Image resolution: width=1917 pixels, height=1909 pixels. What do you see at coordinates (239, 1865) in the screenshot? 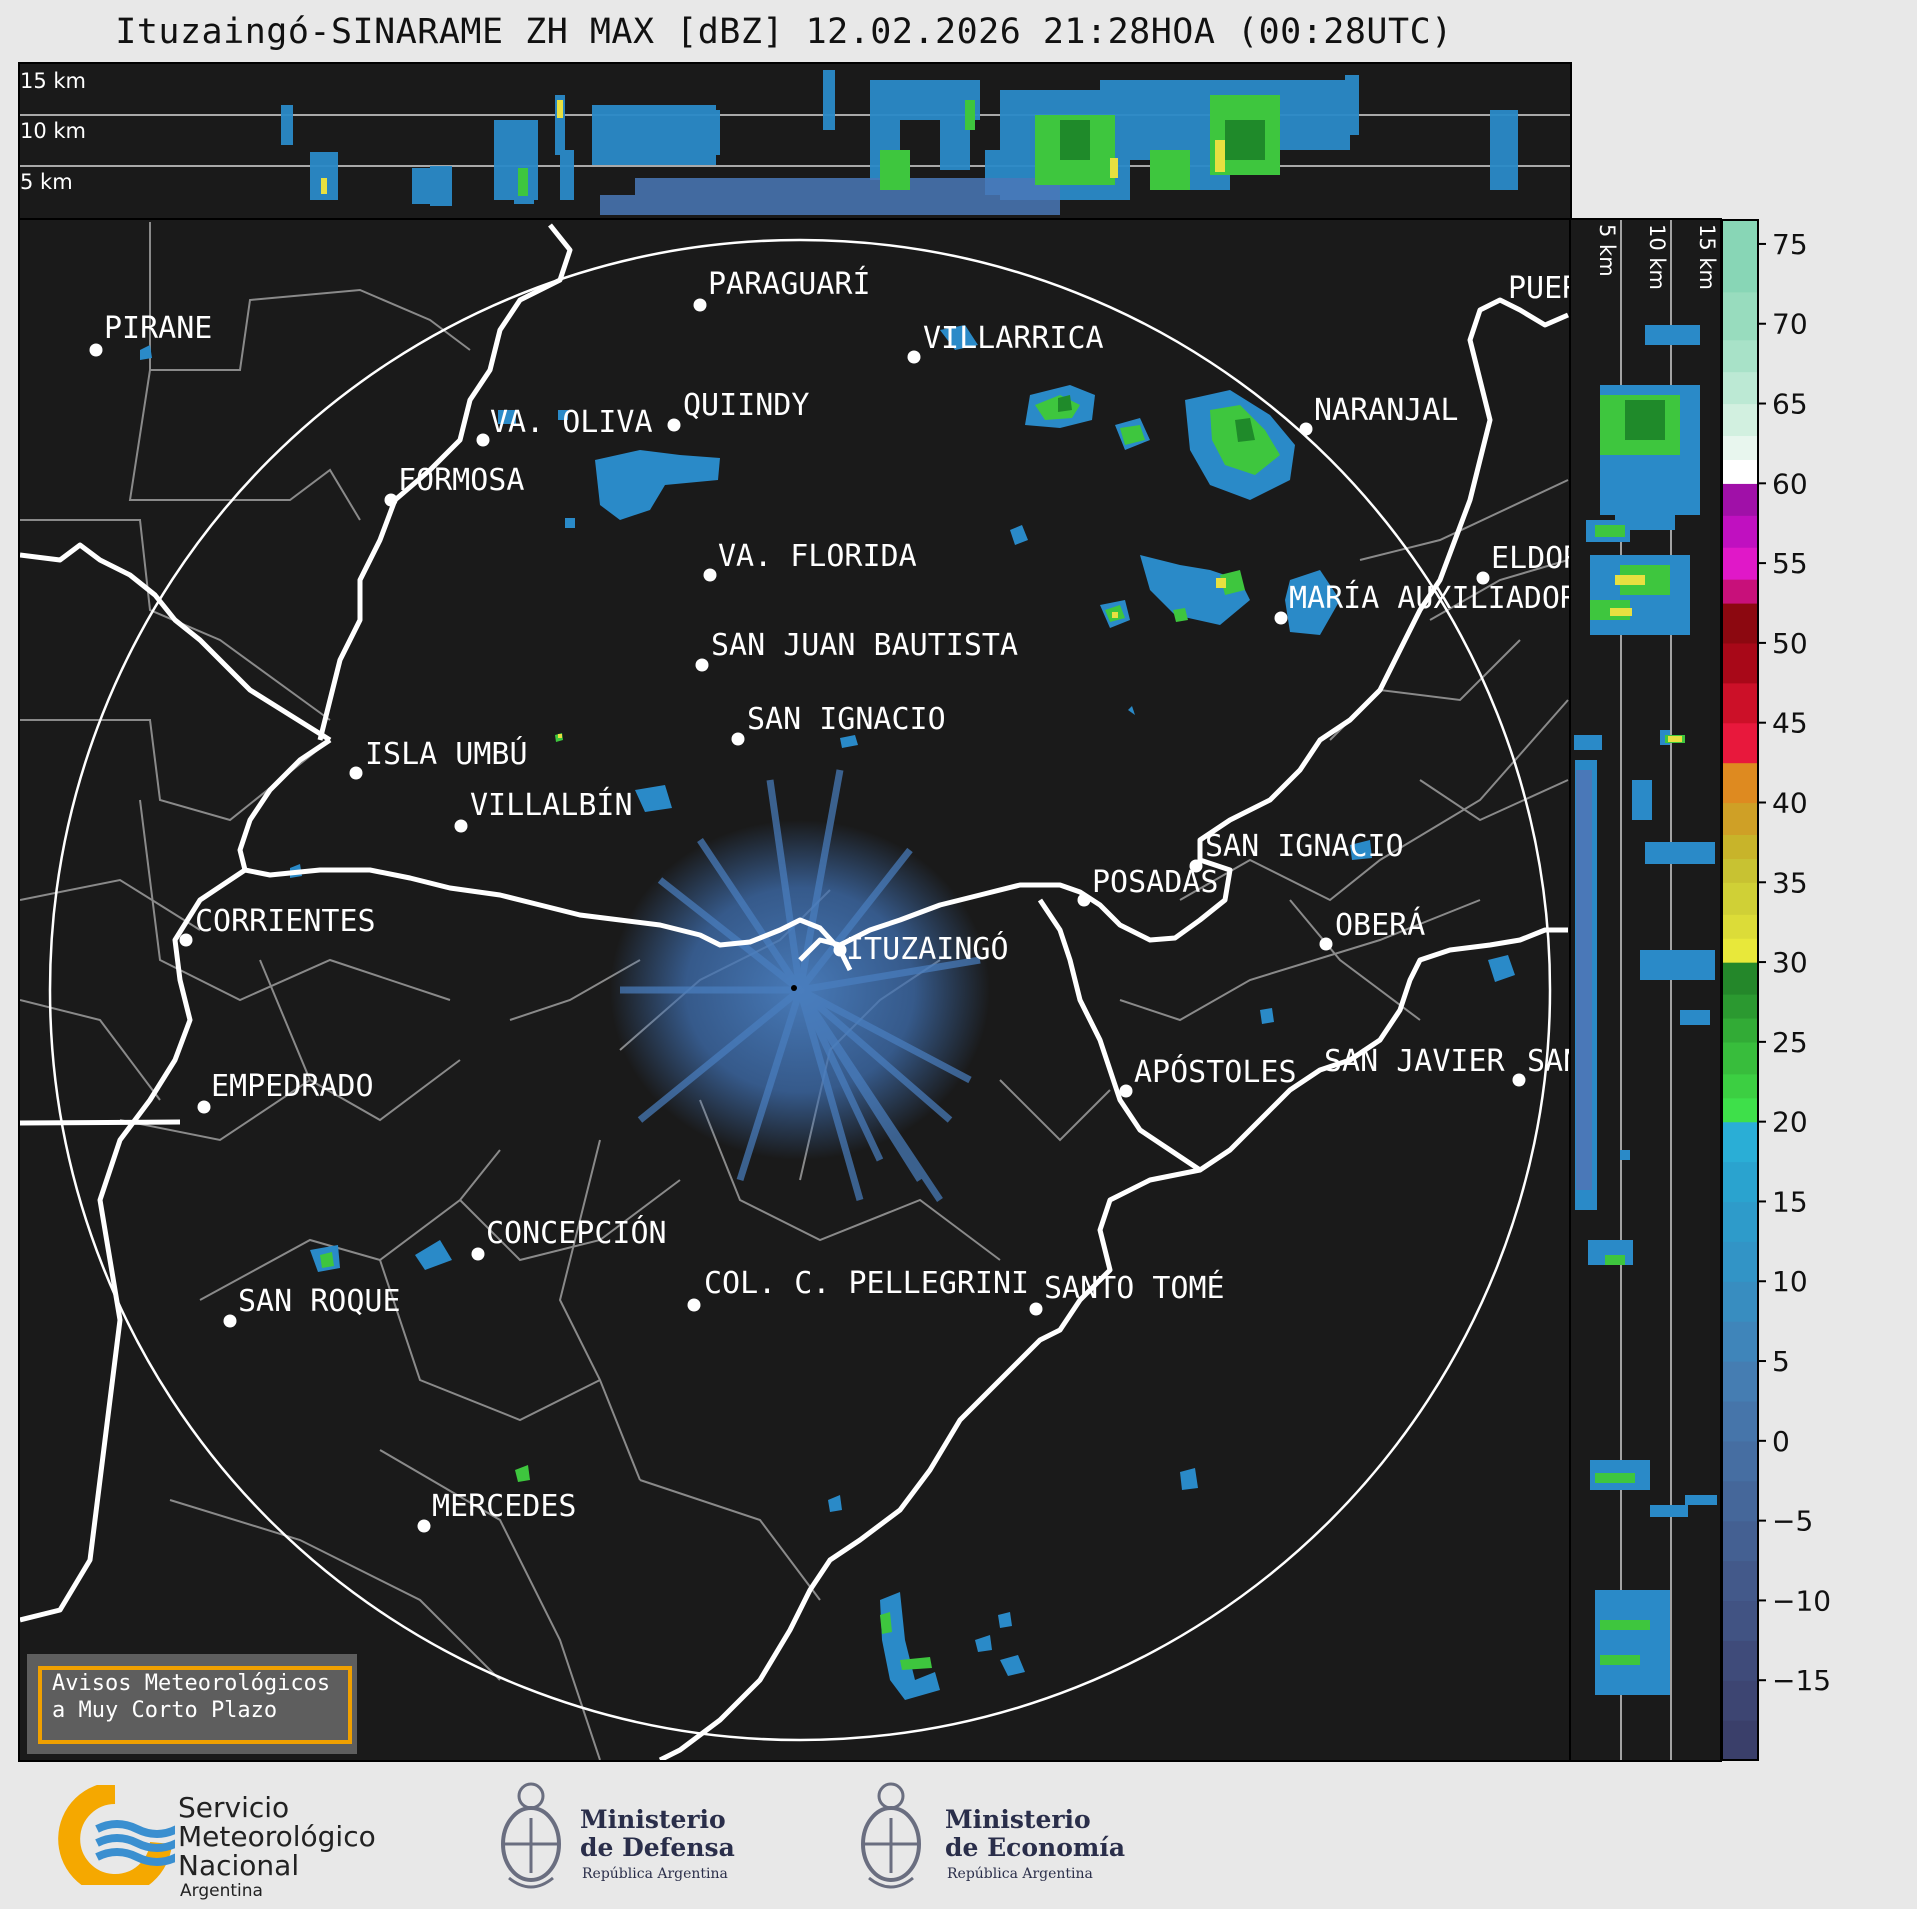
I see `smn-line3: Nacional` at bounding box center [239, 1865].